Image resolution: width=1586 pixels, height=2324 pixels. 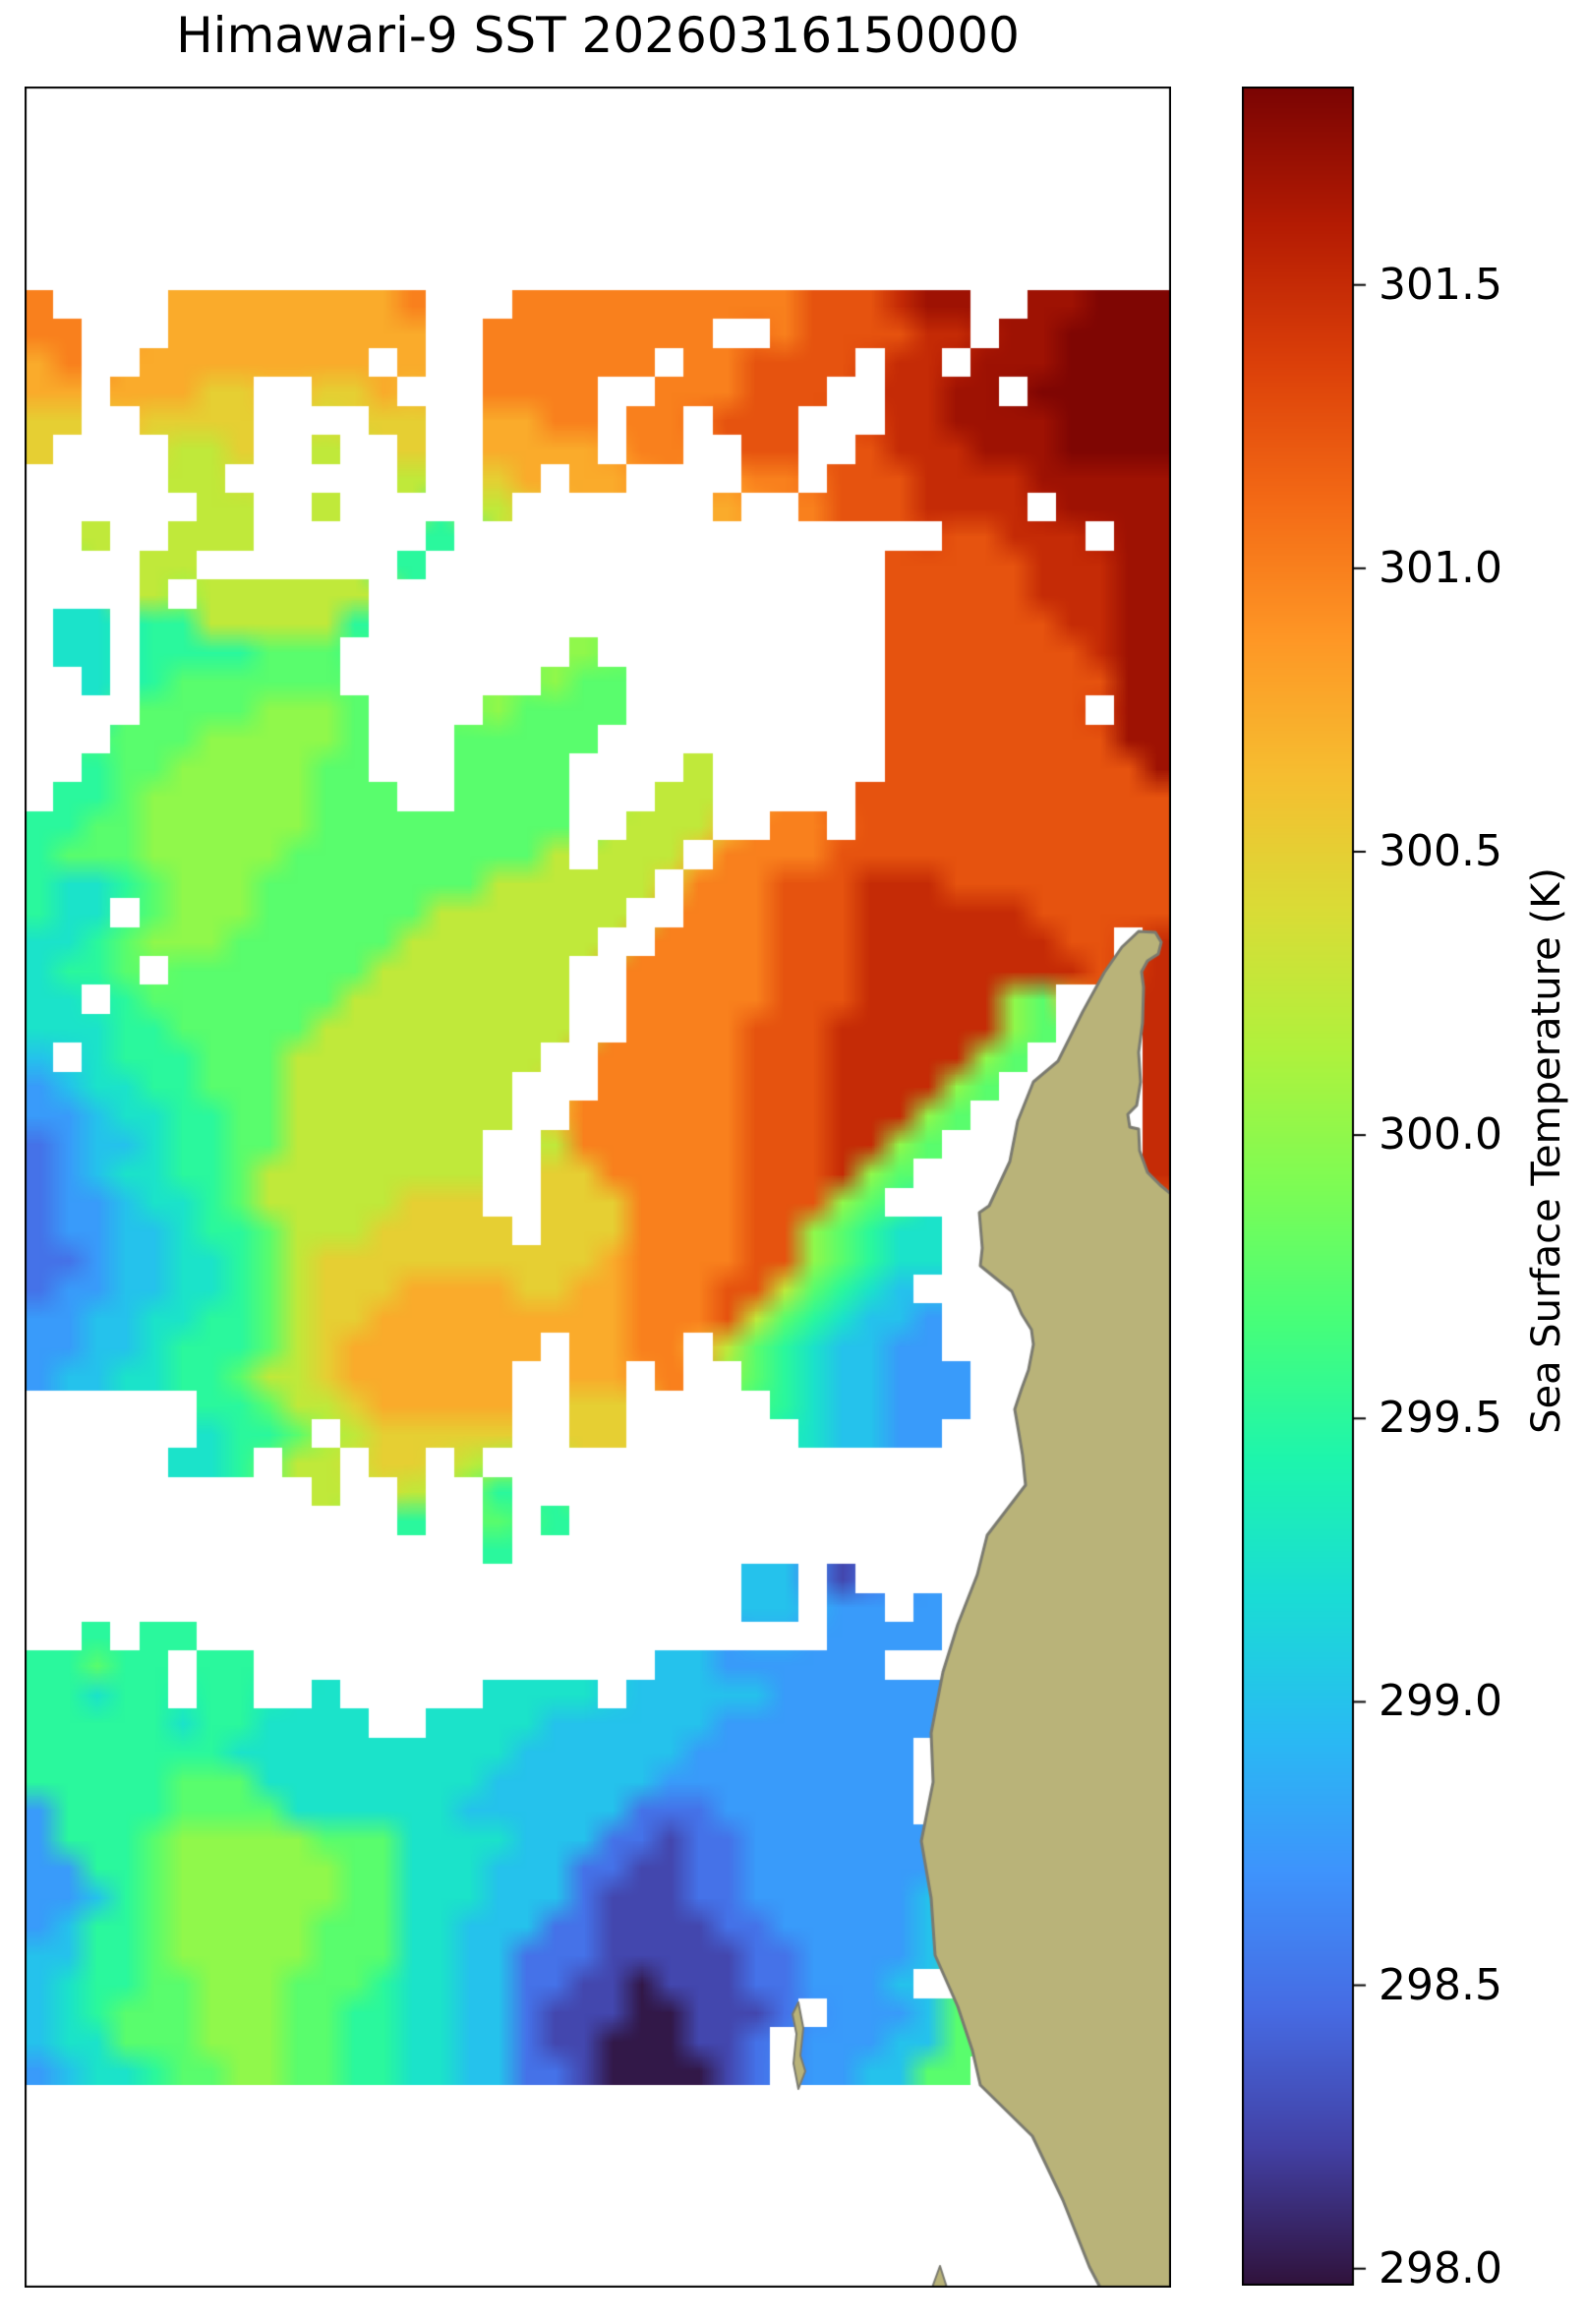 What do you see at coordinates (598, 35) in the screenshot?
I see `plot-title: Himawari-9 SST 20260316150000` at bounding box center [598, 35].